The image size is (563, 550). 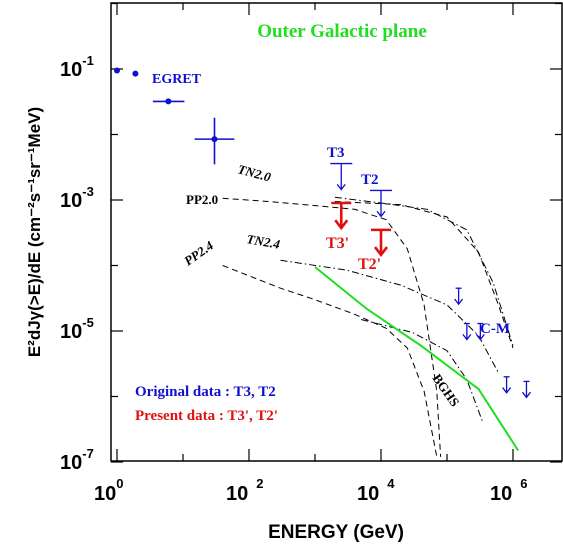 I want to click on x-tick-exp: 2, so click(x=259, y=483).